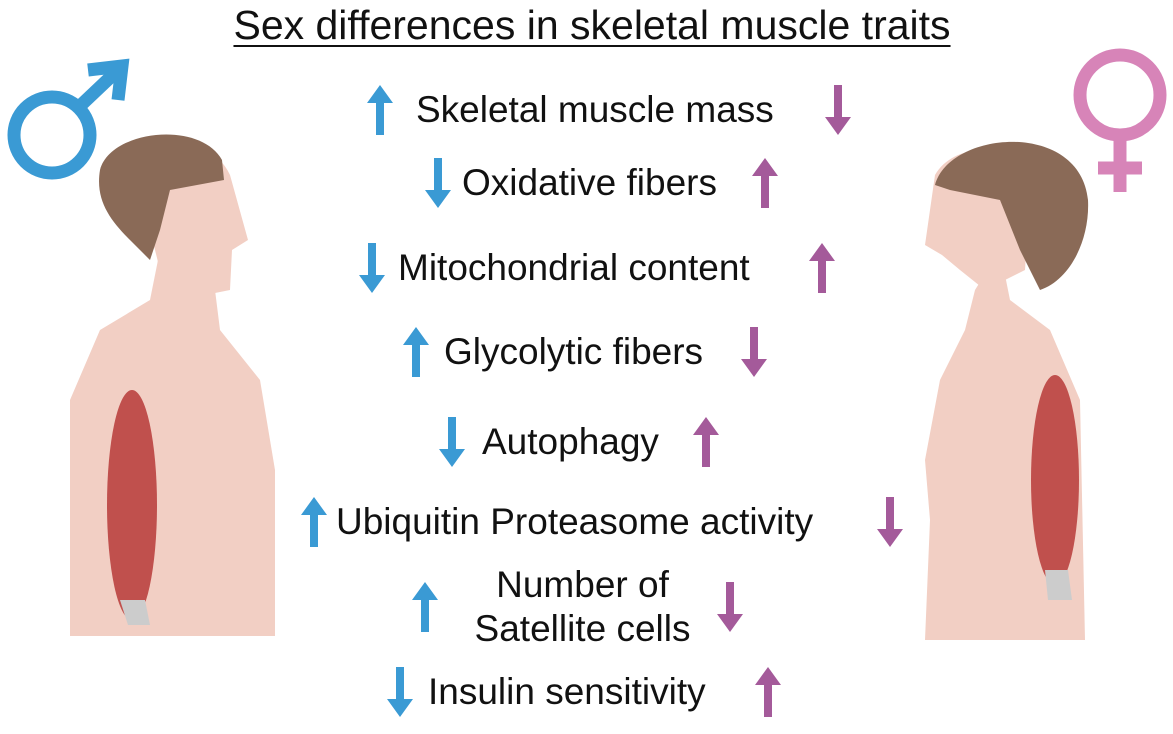 The image size is (1173, 734). Describe the element at coordinates (567, 691) in the screenshot. I see `trait-label: Insulin sensitivity` at that location.